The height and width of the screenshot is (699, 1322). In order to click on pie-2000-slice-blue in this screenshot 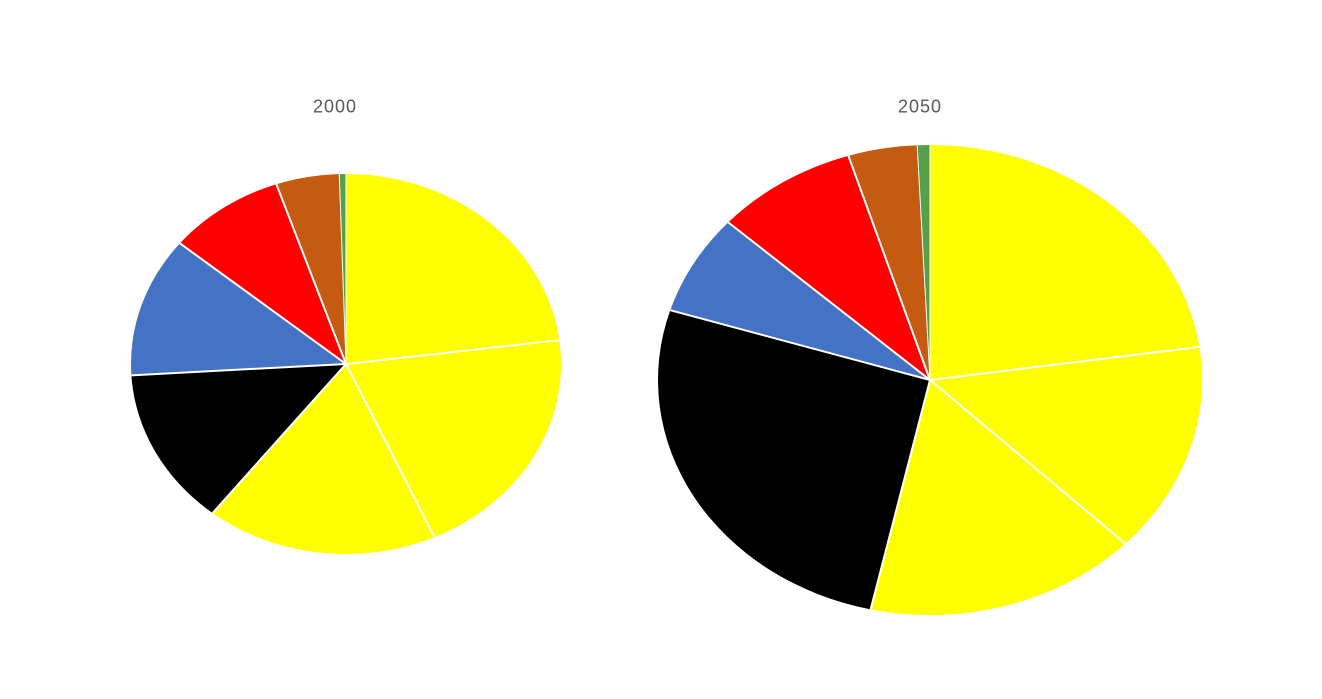, I will do `click(238, 309)`.